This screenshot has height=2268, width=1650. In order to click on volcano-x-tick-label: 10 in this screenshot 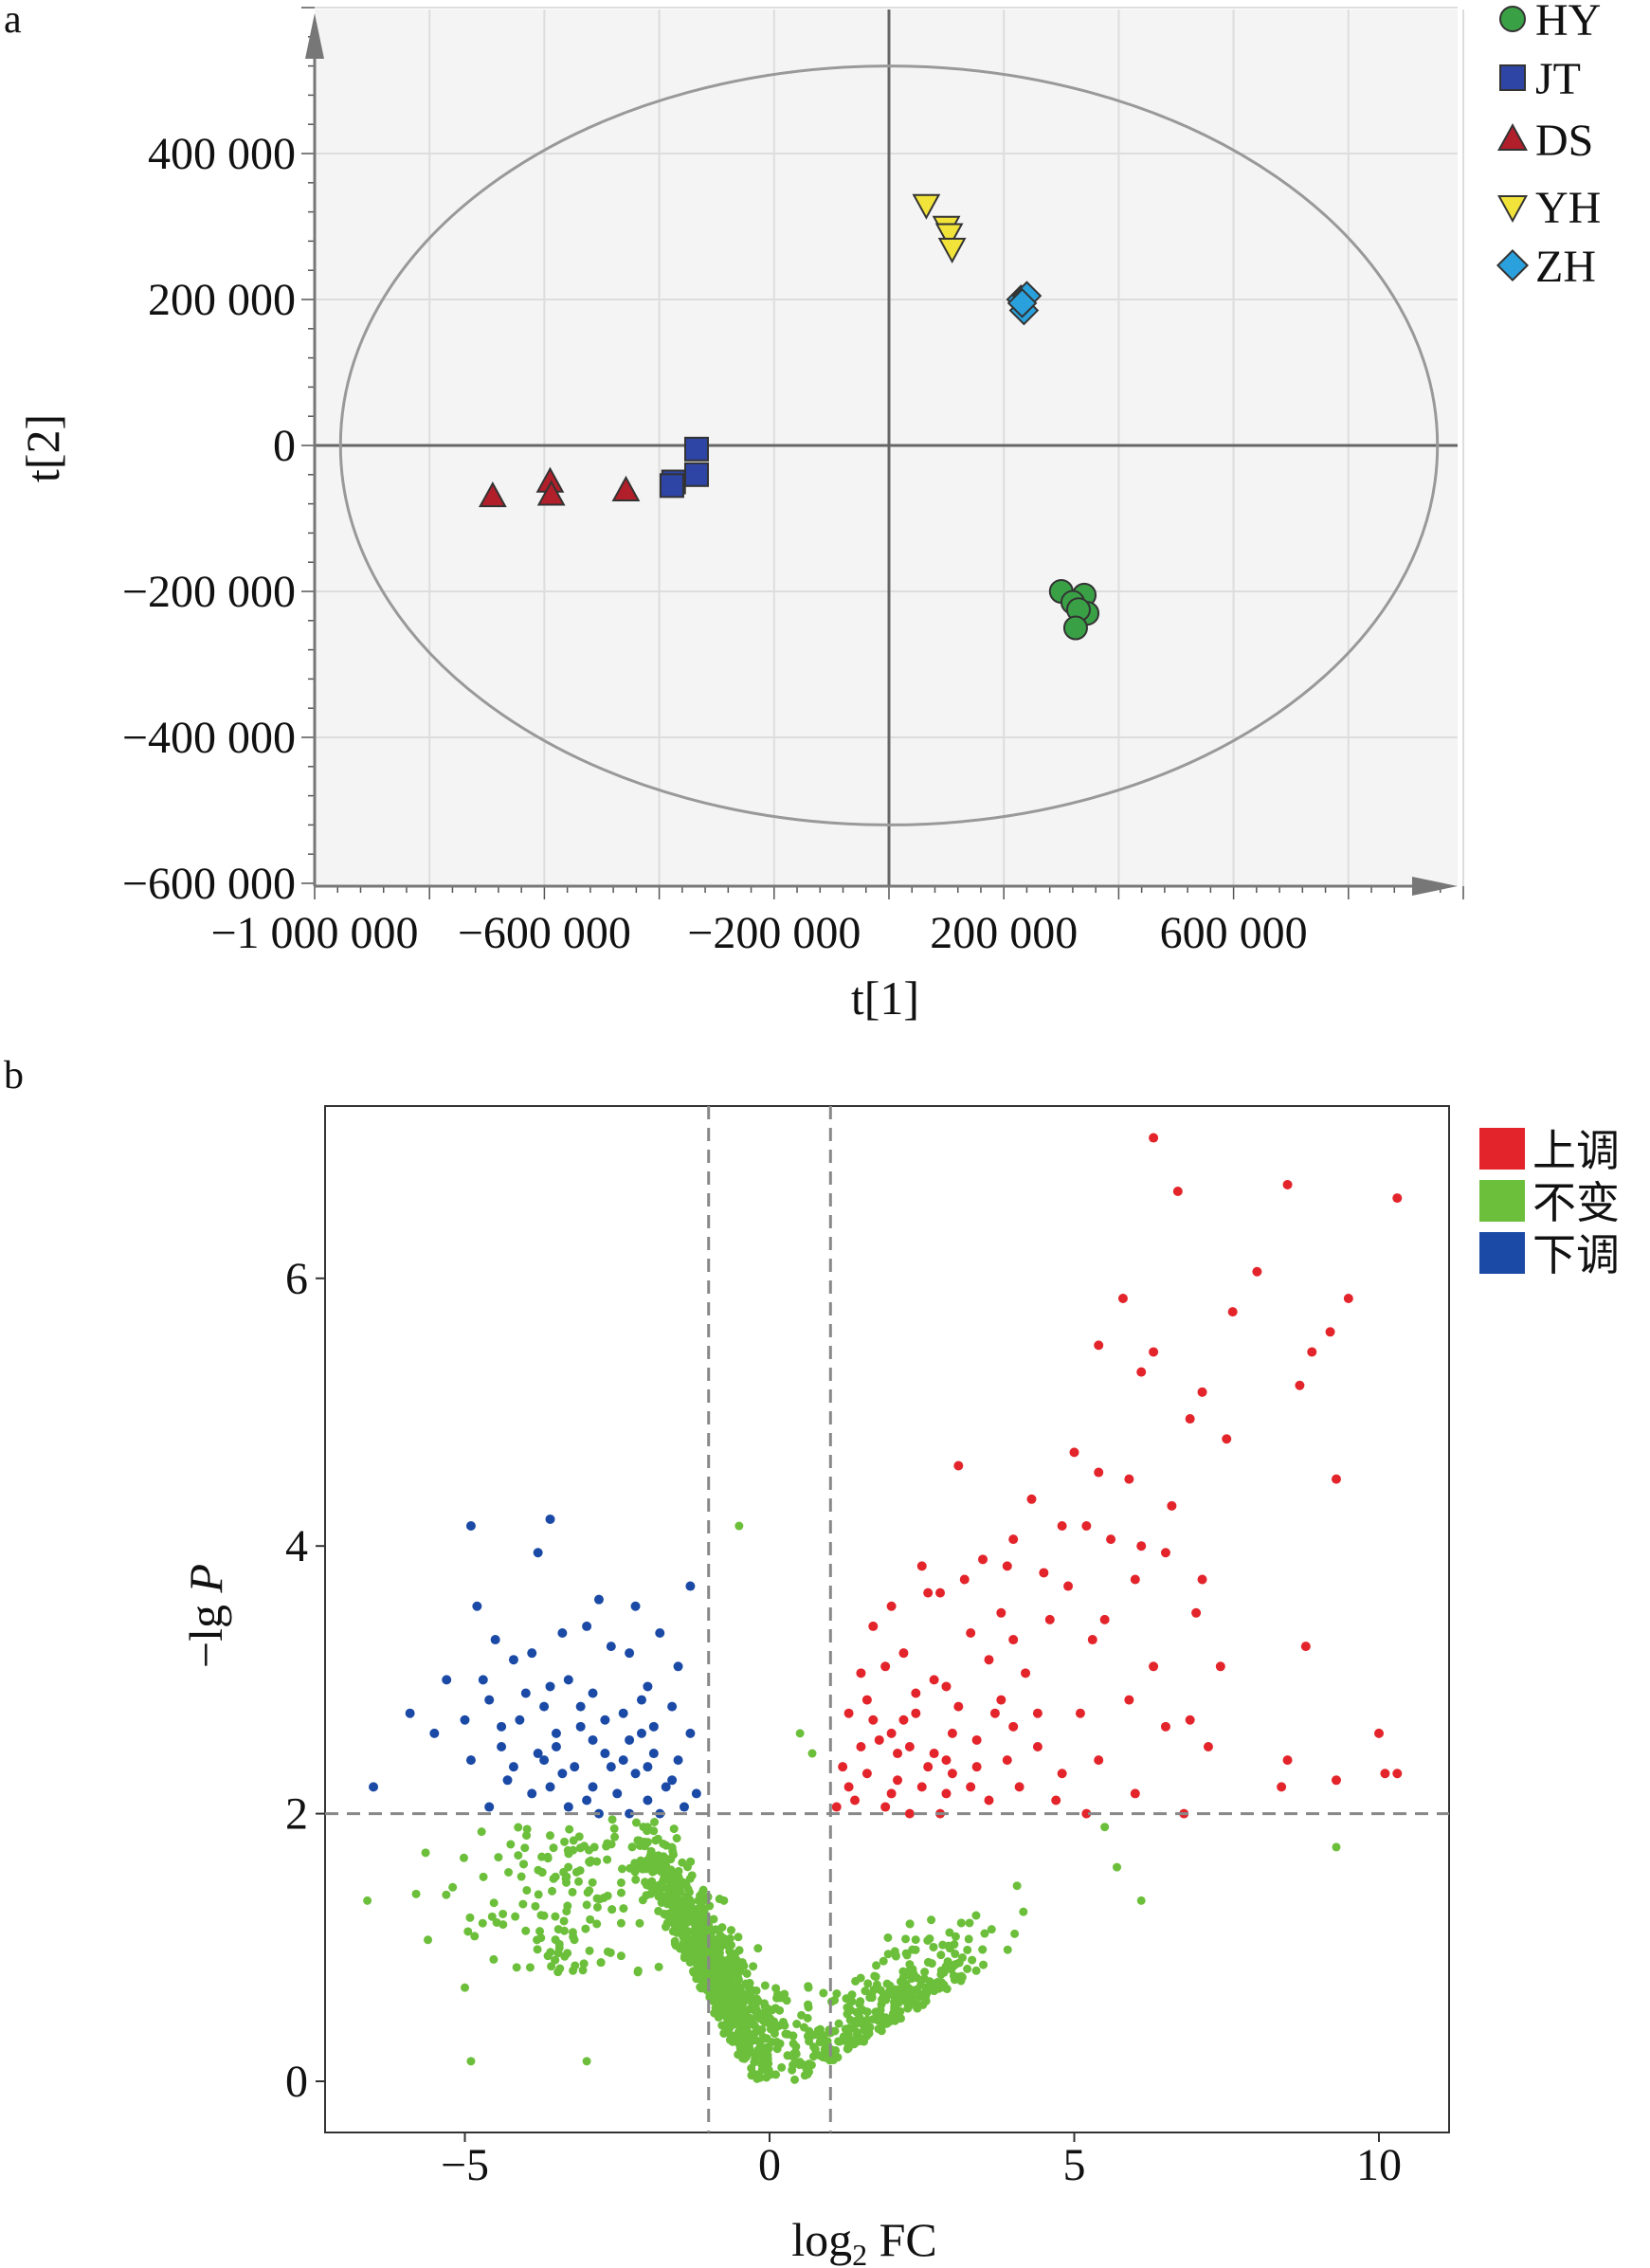, I will do `click(1379, 2165)`.